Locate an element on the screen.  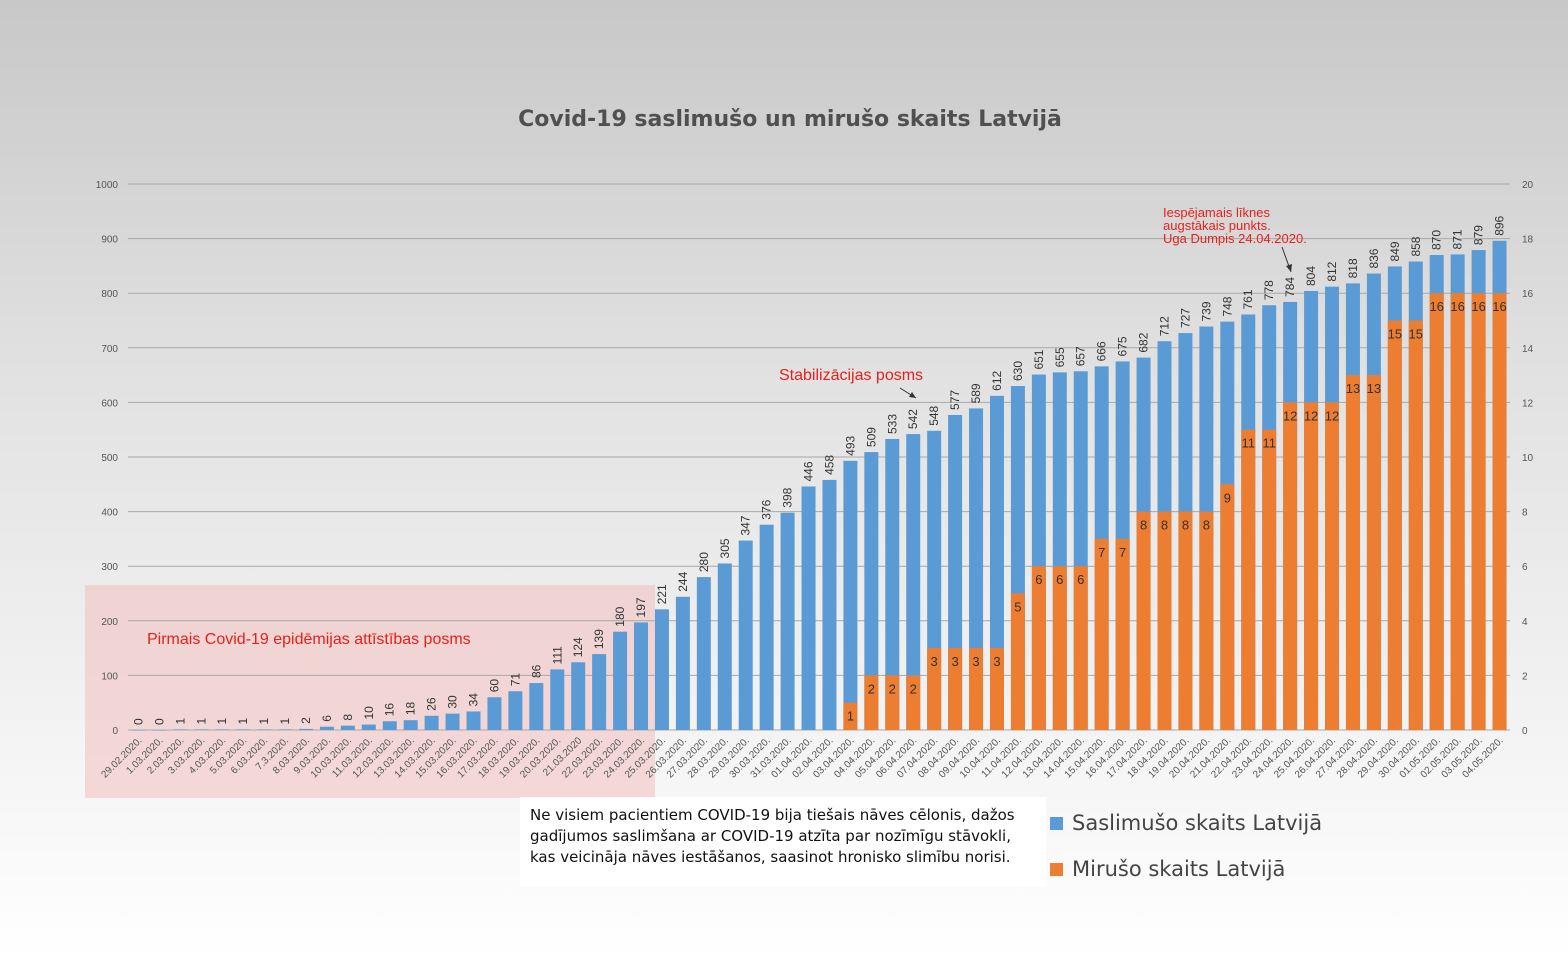
y-left-tick-label: 400 is located at coordinates (109, 513).